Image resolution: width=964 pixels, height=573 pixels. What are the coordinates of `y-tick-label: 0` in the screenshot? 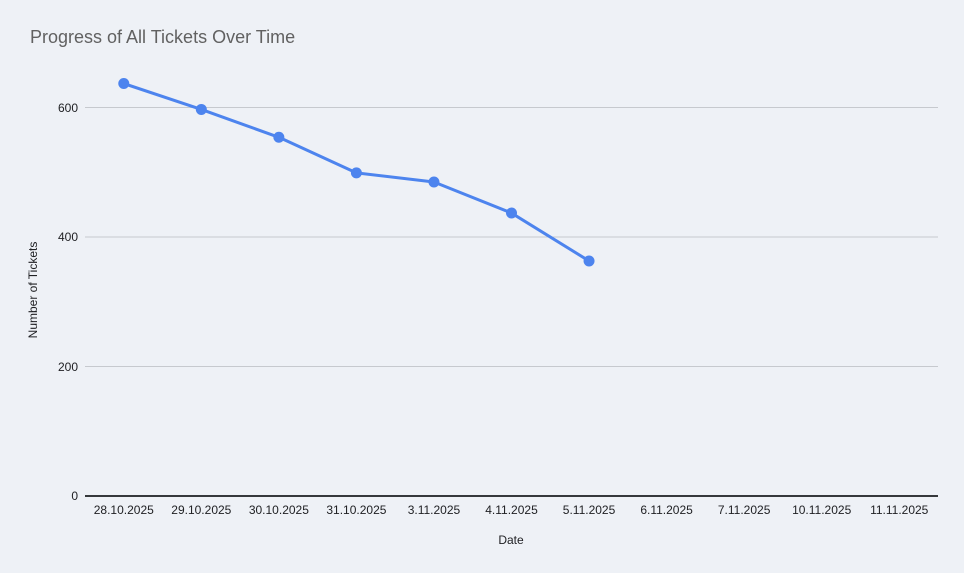 It's located at (74, 496).